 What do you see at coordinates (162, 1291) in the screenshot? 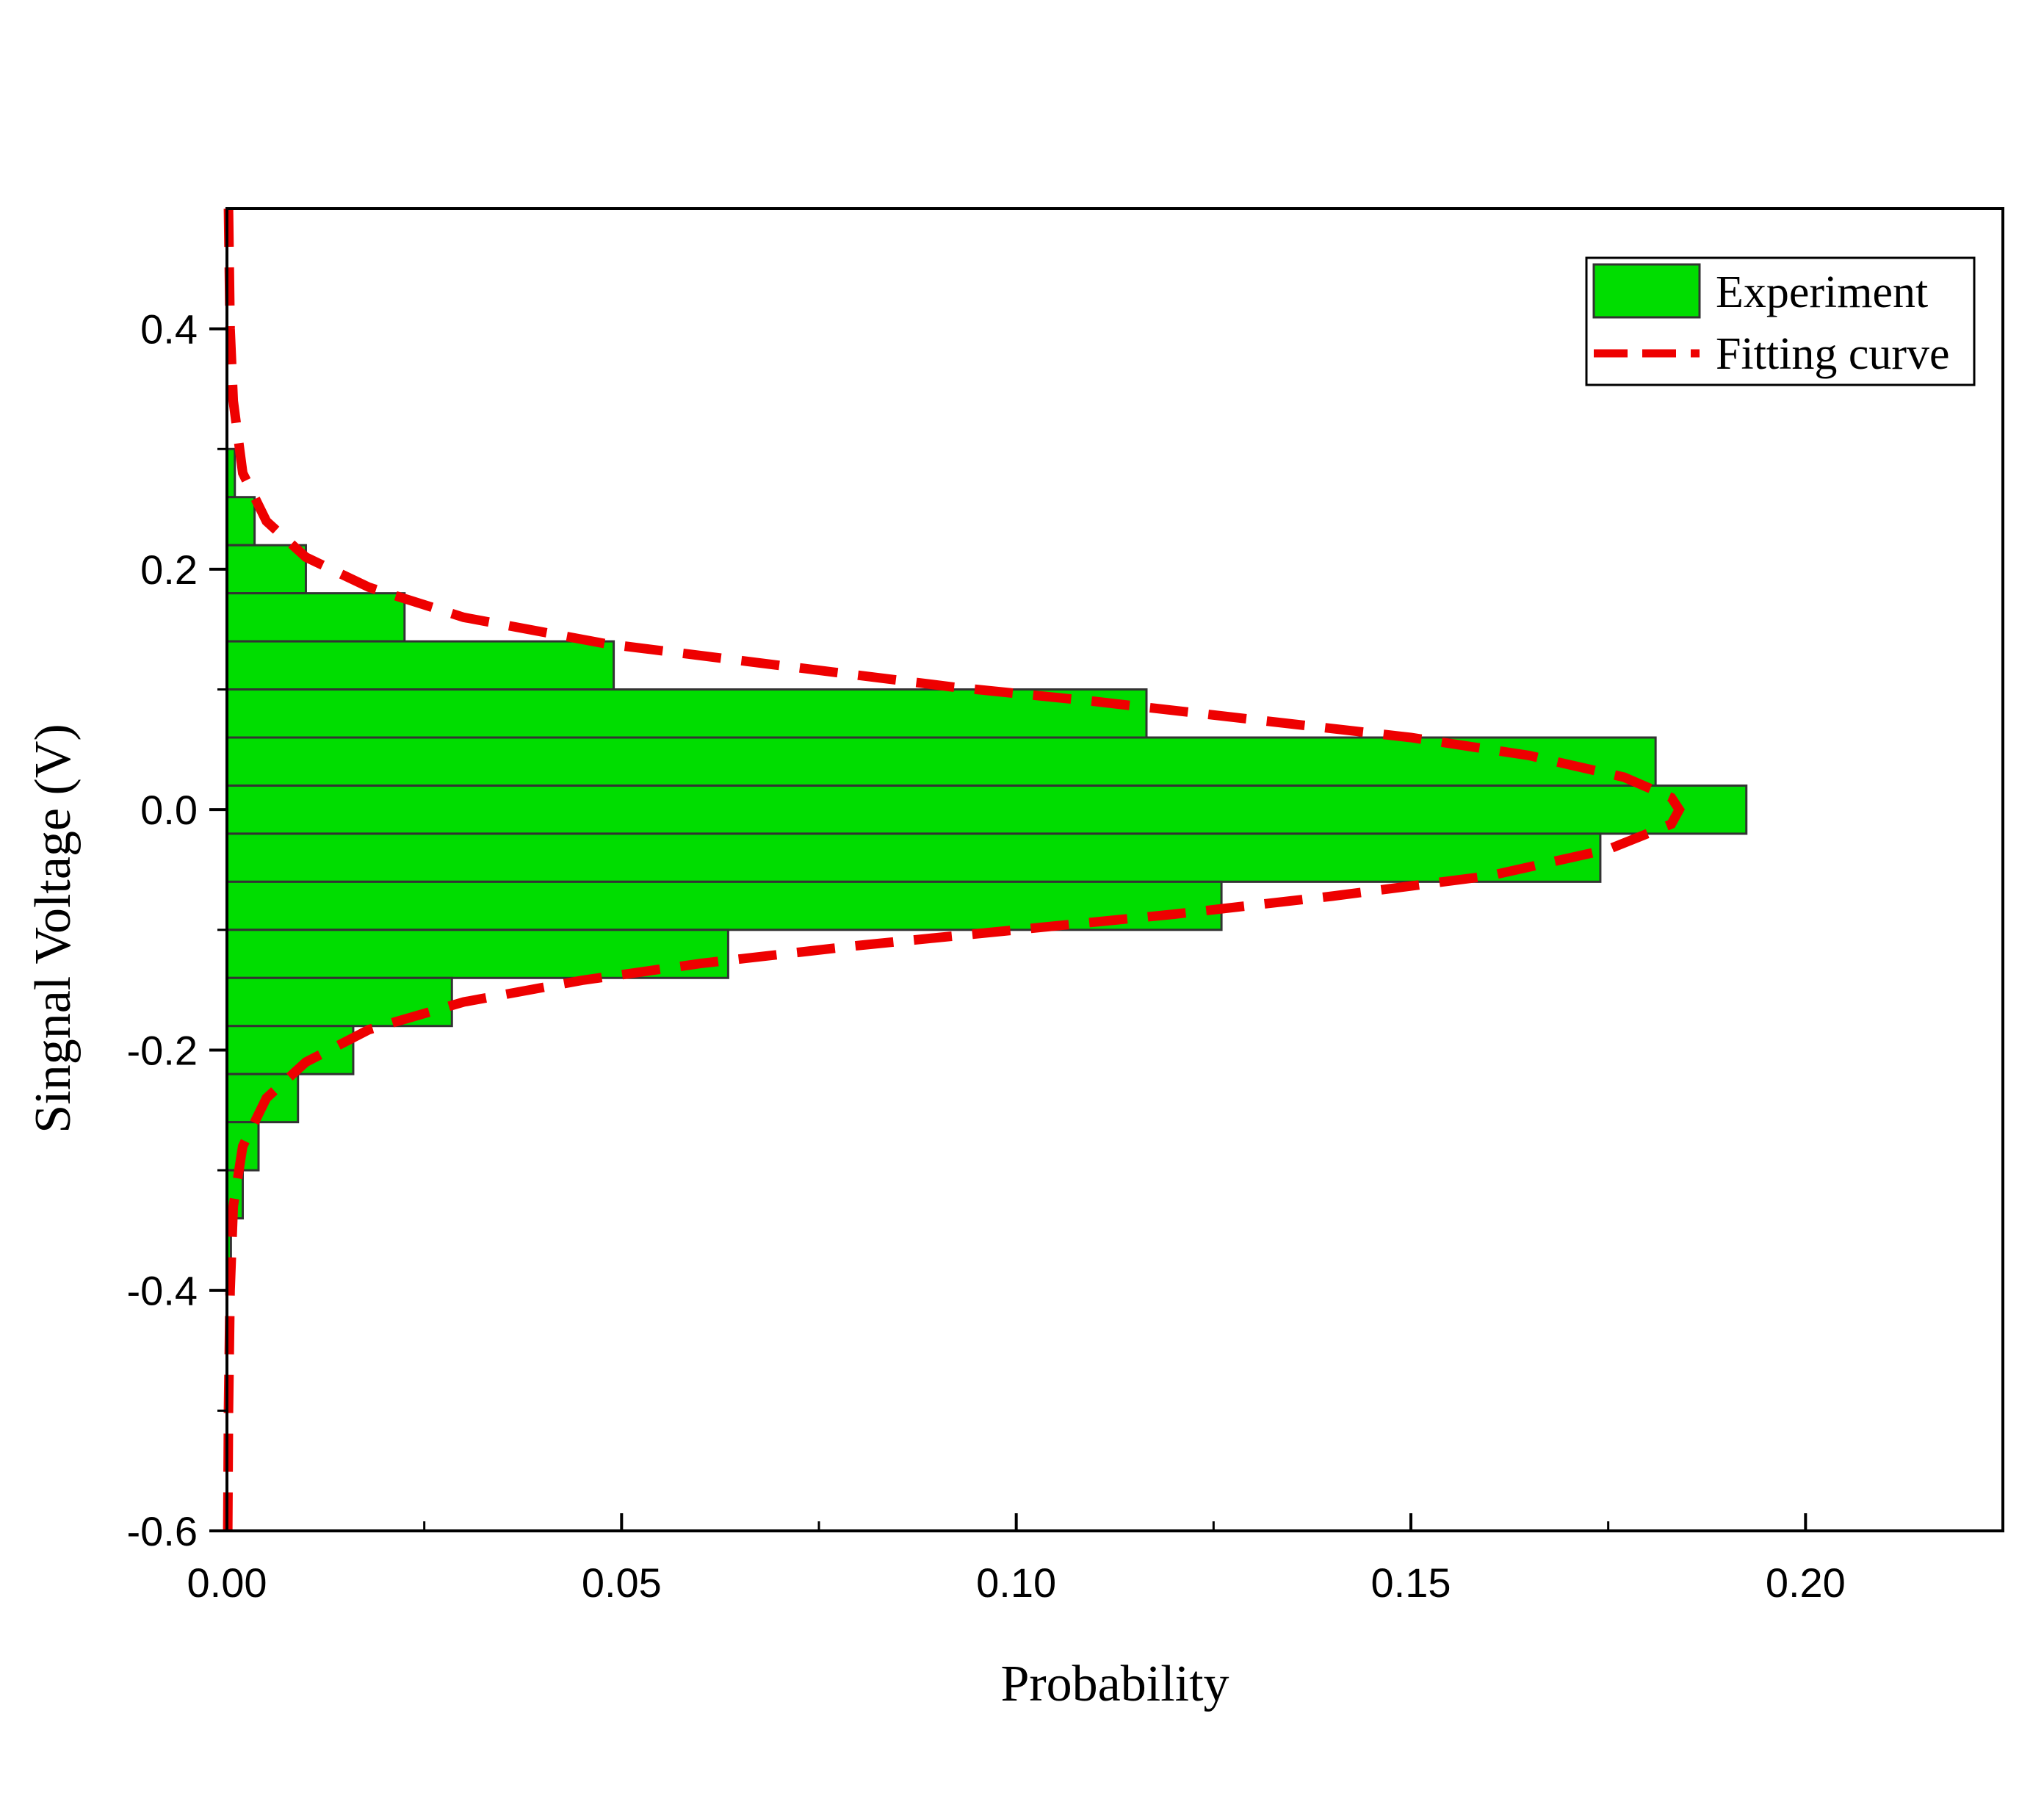
I see `y-tick-label: -0.4` at bounding box center [162, 1291].